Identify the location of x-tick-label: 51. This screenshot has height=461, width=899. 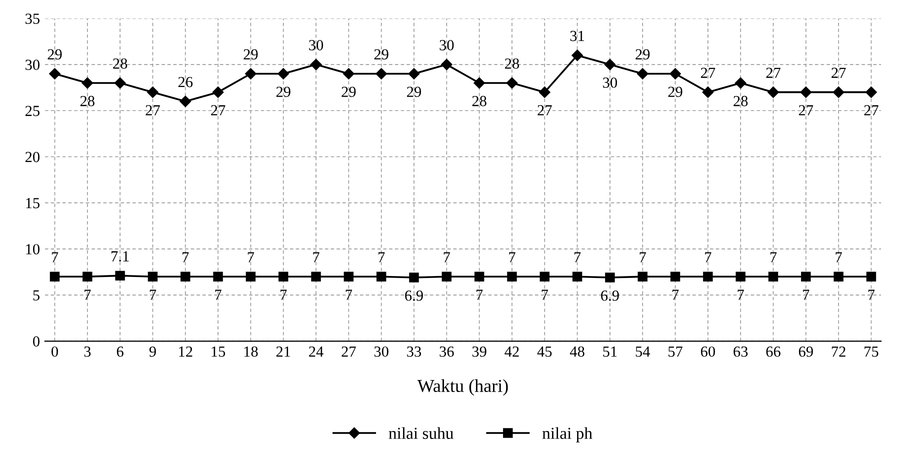
(610, 351).